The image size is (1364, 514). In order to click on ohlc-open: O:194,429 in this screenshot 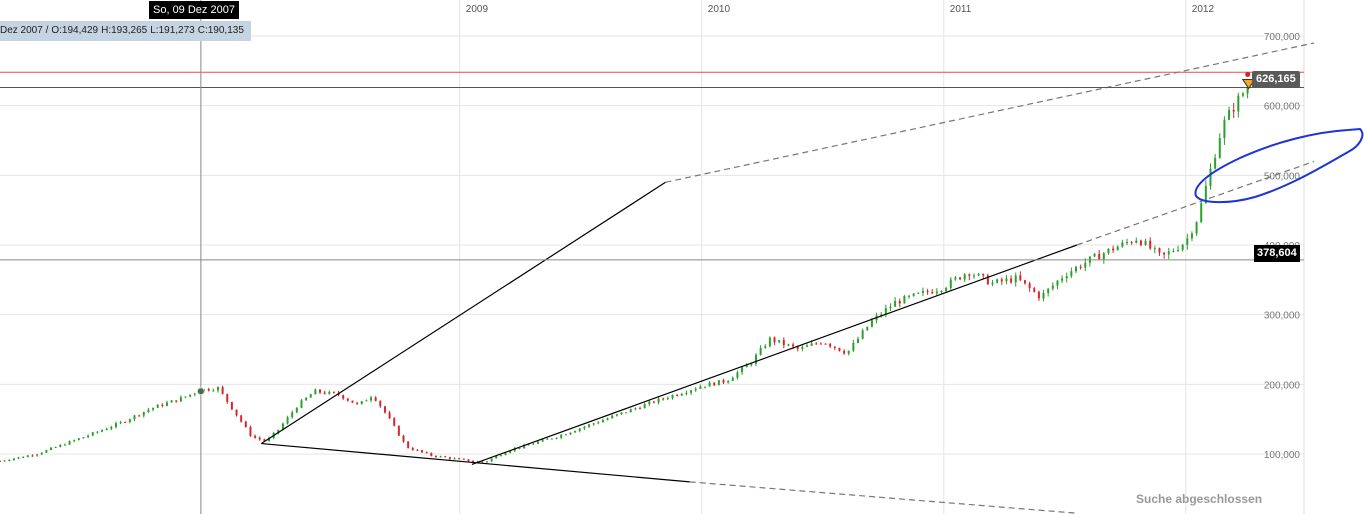, I will do `click(75, 30)`.